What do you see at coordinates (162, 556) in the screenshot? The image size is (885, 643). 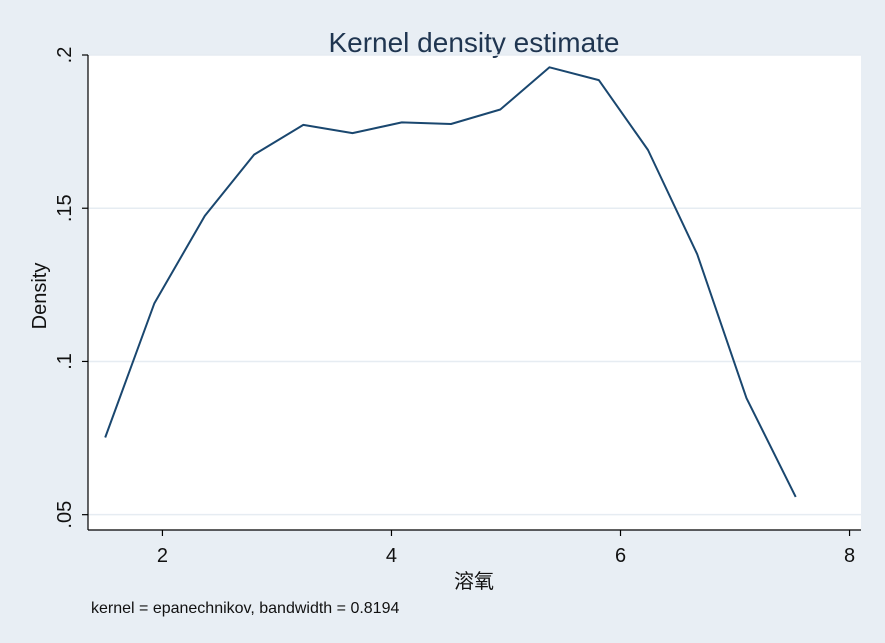 I see `x-tick-label: 2` at bounding box center [162, 556].